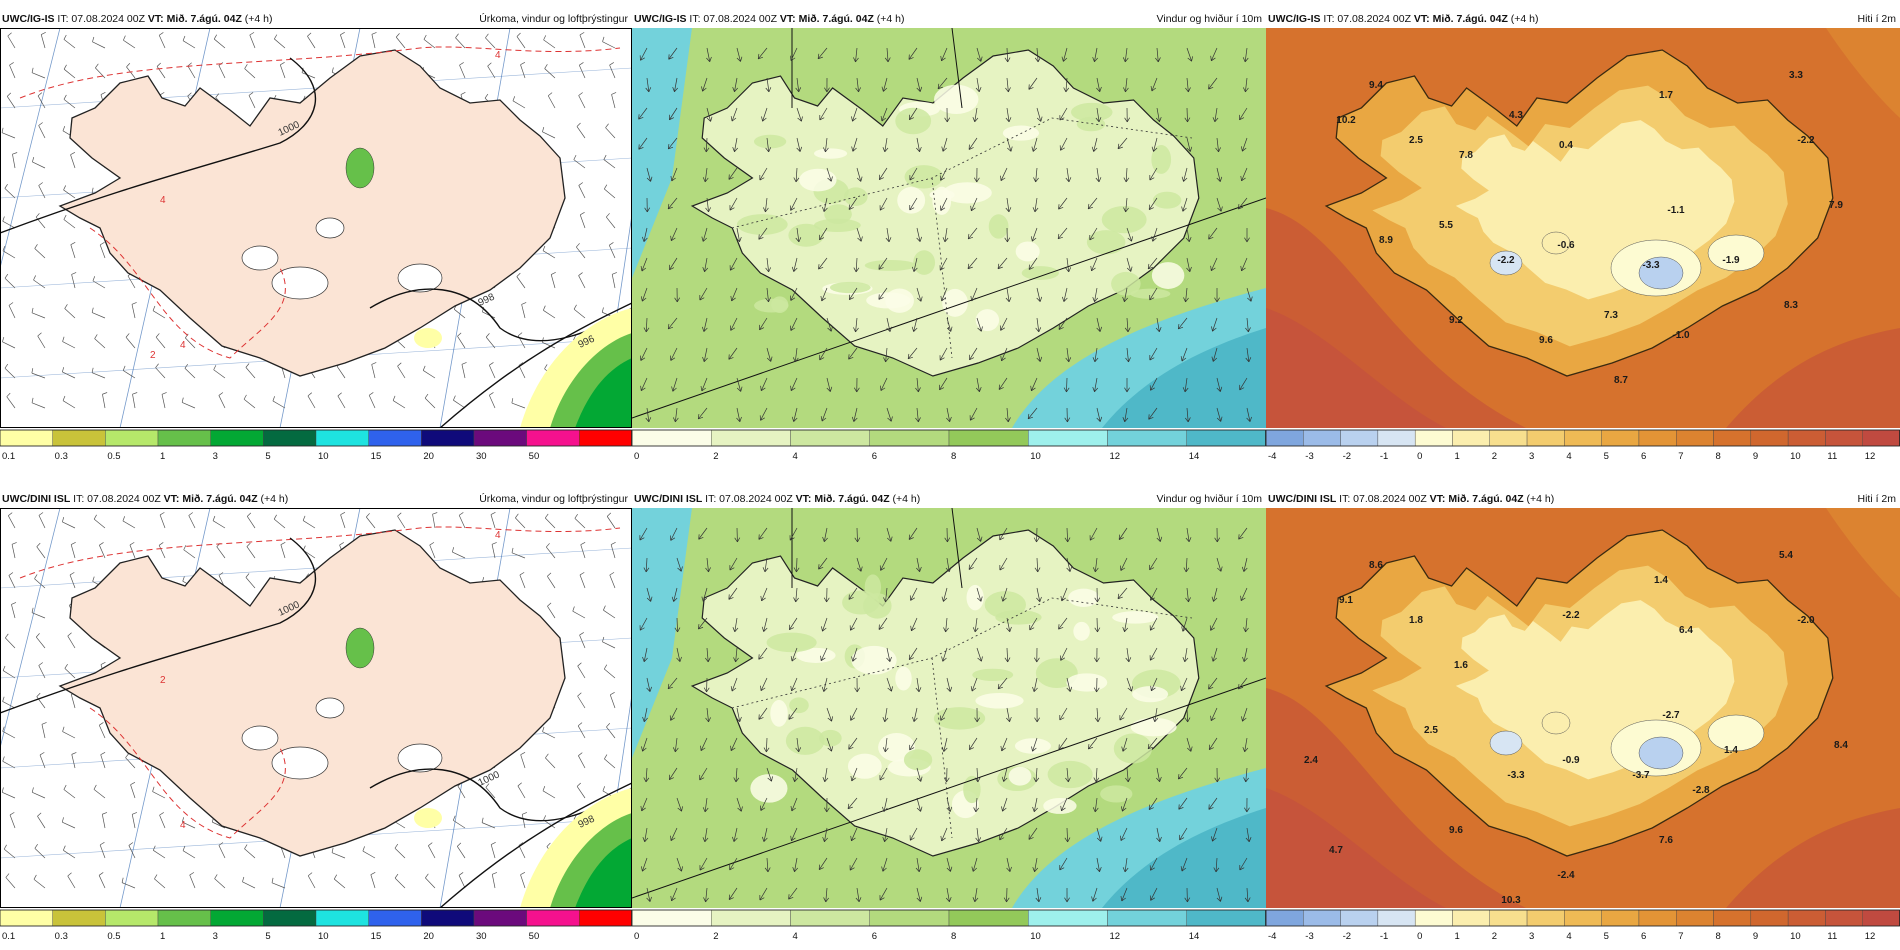 The image size is (1900, 950). Describe the element at coordinates (1416, 140) in the screenshot. I see `temperature-value: 2.5` at that location.